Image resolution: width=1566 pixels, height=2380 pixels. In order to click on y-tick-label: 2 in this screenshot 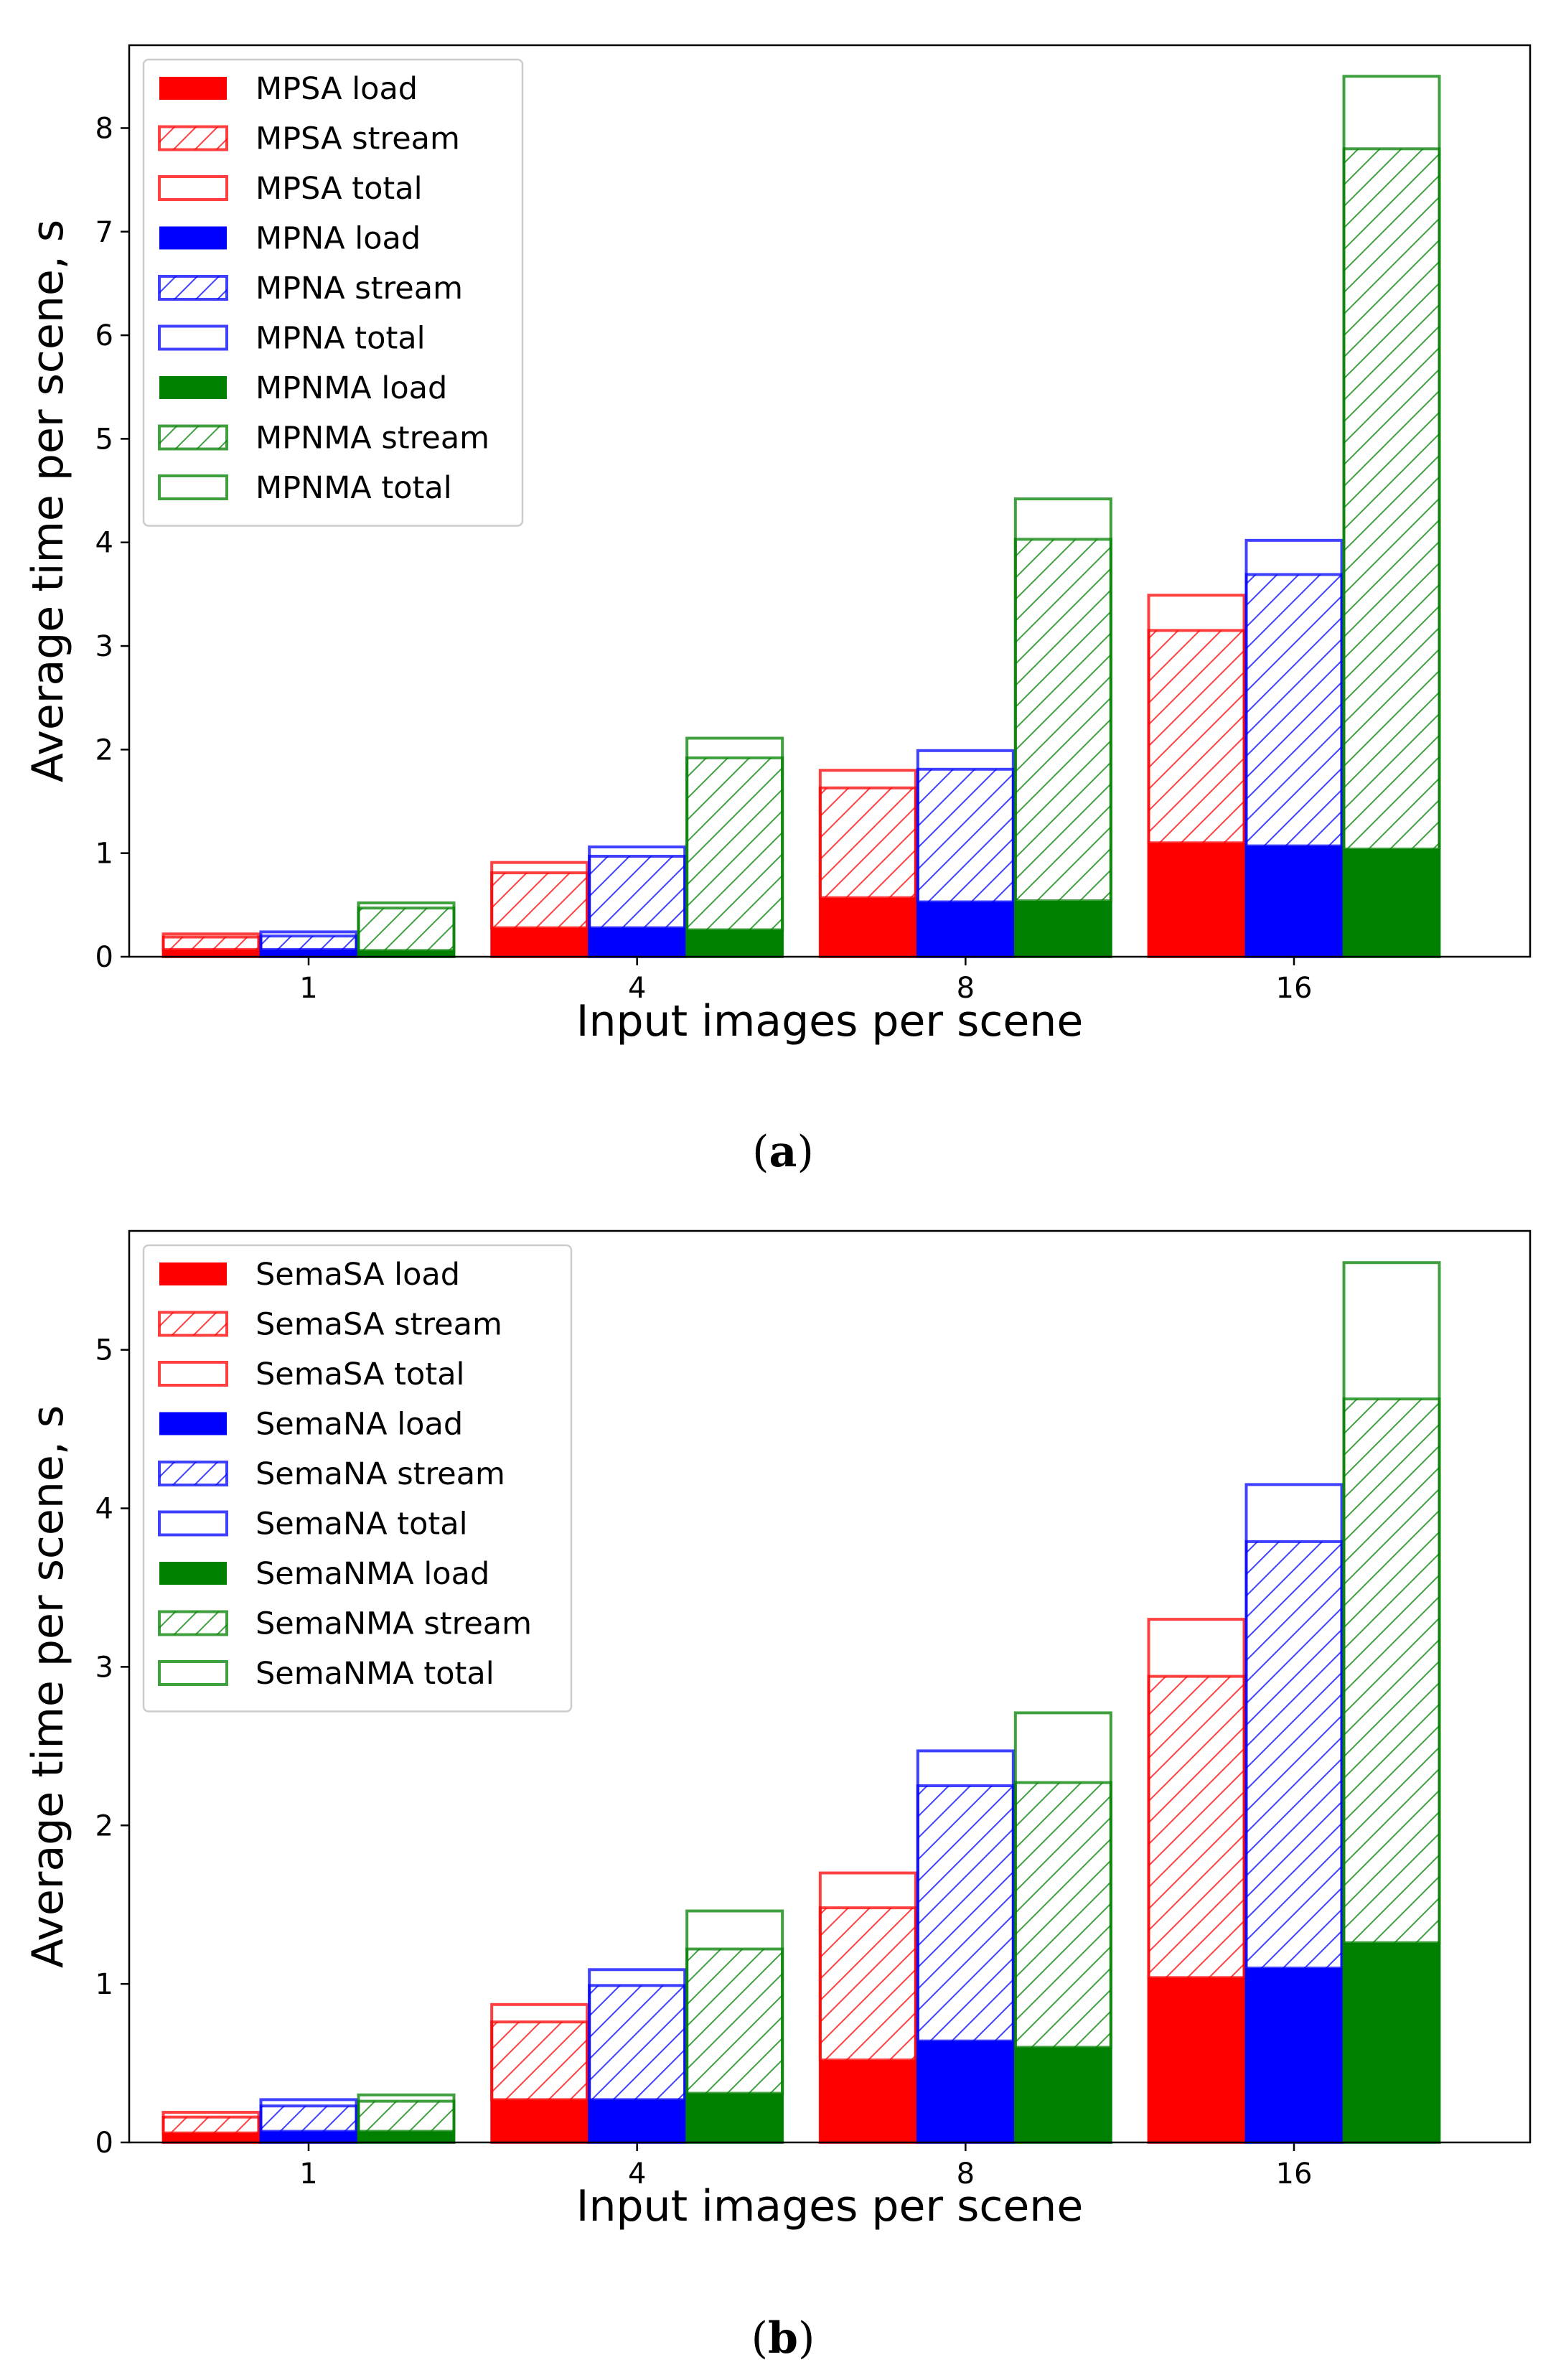, I will do `click(104, 1825)`.